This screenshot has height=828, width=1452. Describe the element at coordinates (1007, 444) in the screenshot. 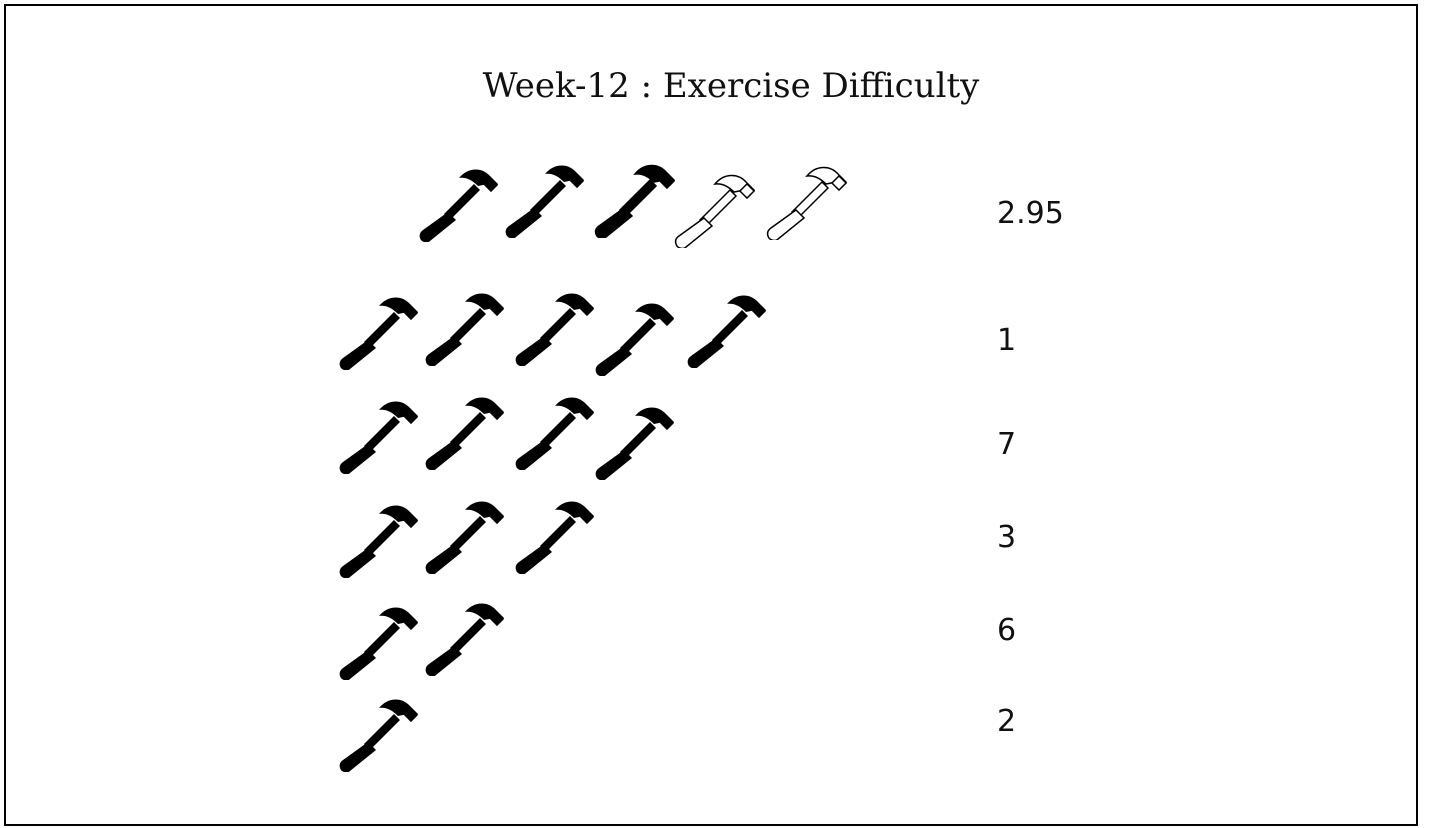

I see `row-value-label: 7` at that location.